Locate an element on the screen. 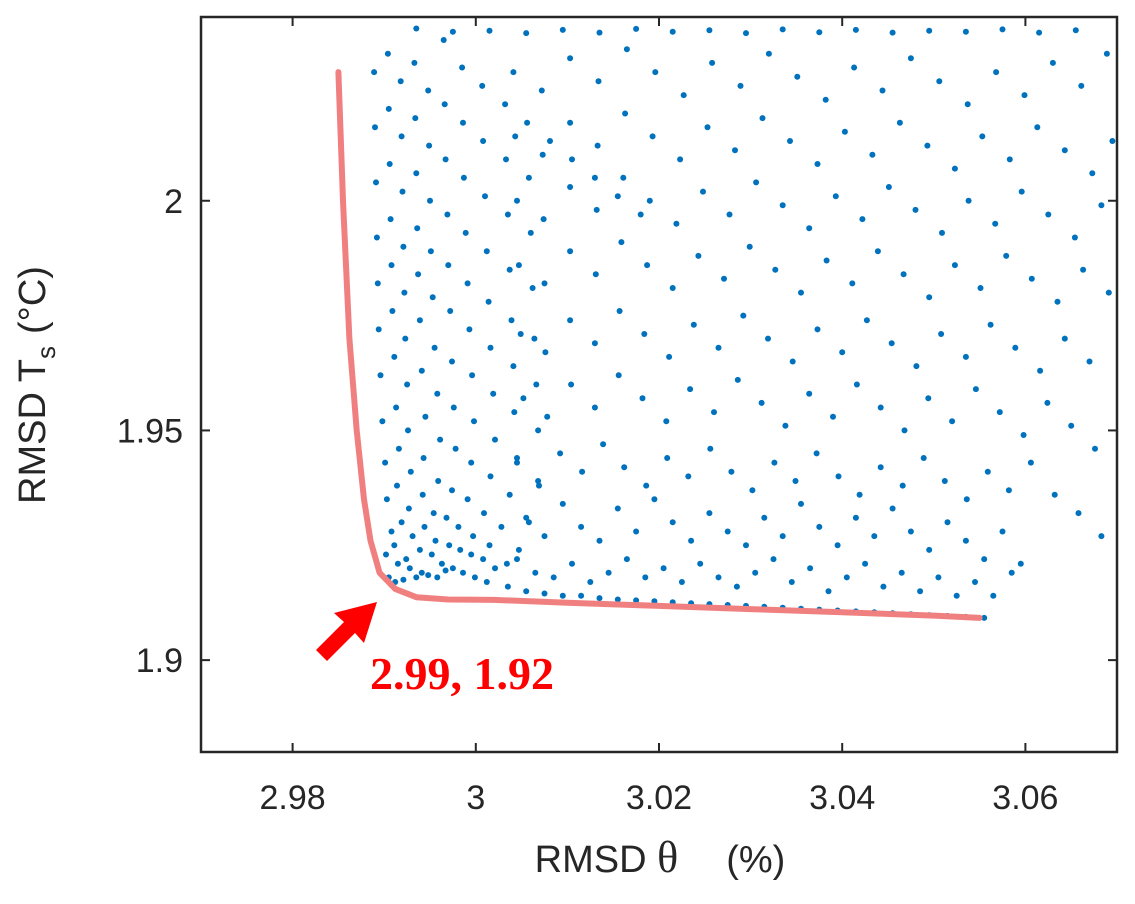  x-axis-title: RMSD θ (%) is located at coordinates (660, 857).